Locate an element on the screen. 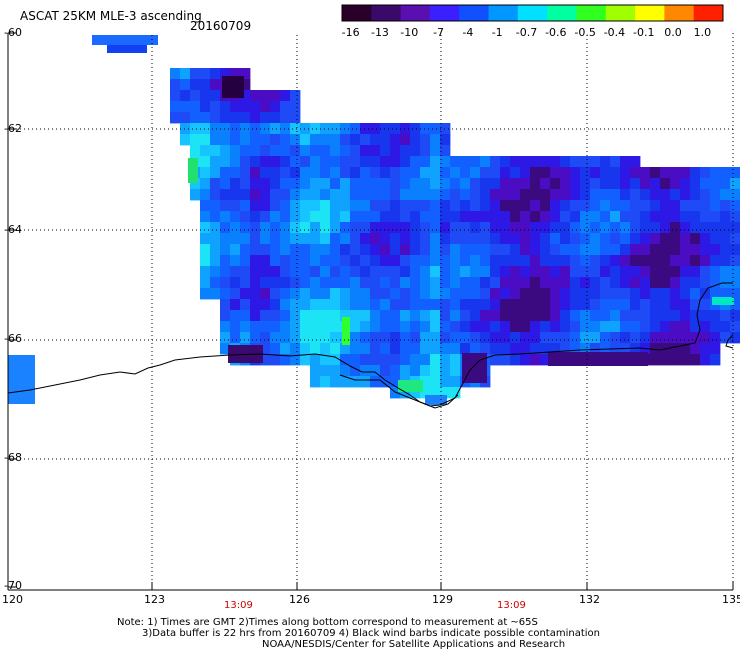 The width and height of the screenshot is (740, 651). lon-label-120: 120 is located at coordinates (12, 599).